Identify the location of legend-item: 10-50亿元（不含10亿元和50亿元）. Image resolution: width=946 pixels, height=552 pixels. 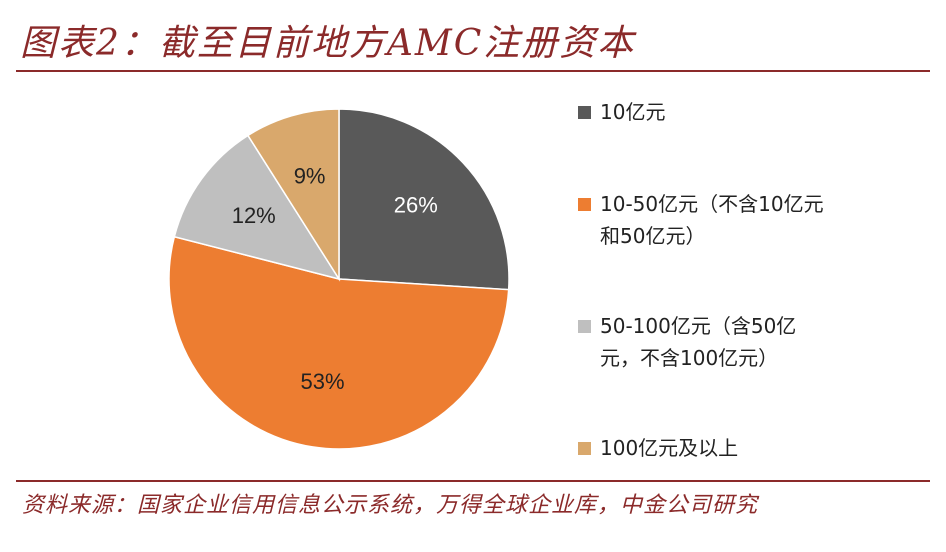
(748, 220).